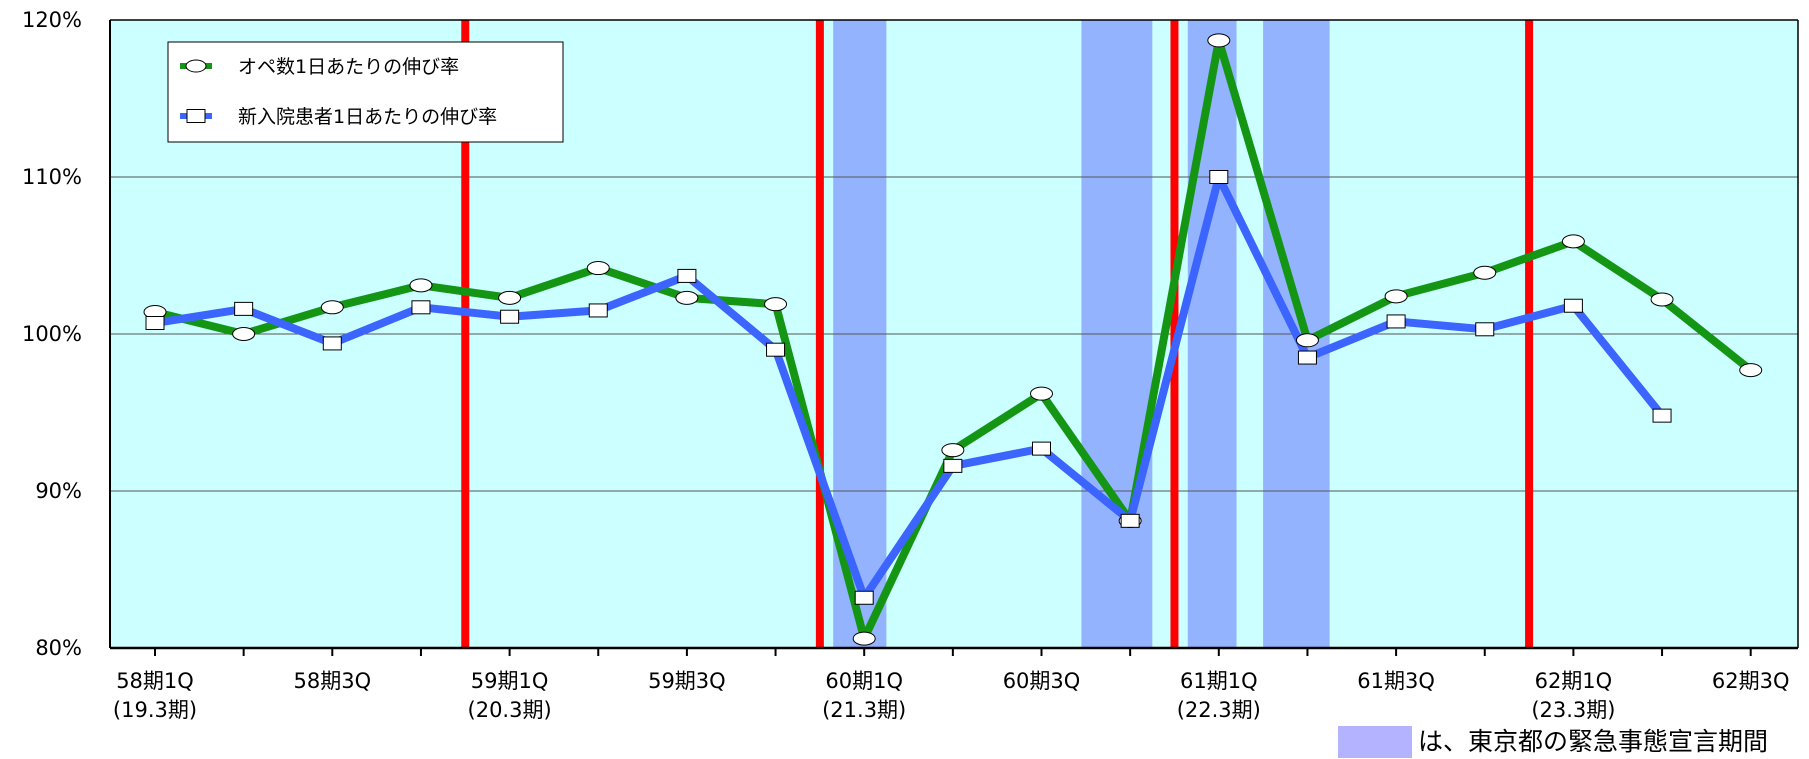  I want to click on note-swatch, so click(1375, 742).